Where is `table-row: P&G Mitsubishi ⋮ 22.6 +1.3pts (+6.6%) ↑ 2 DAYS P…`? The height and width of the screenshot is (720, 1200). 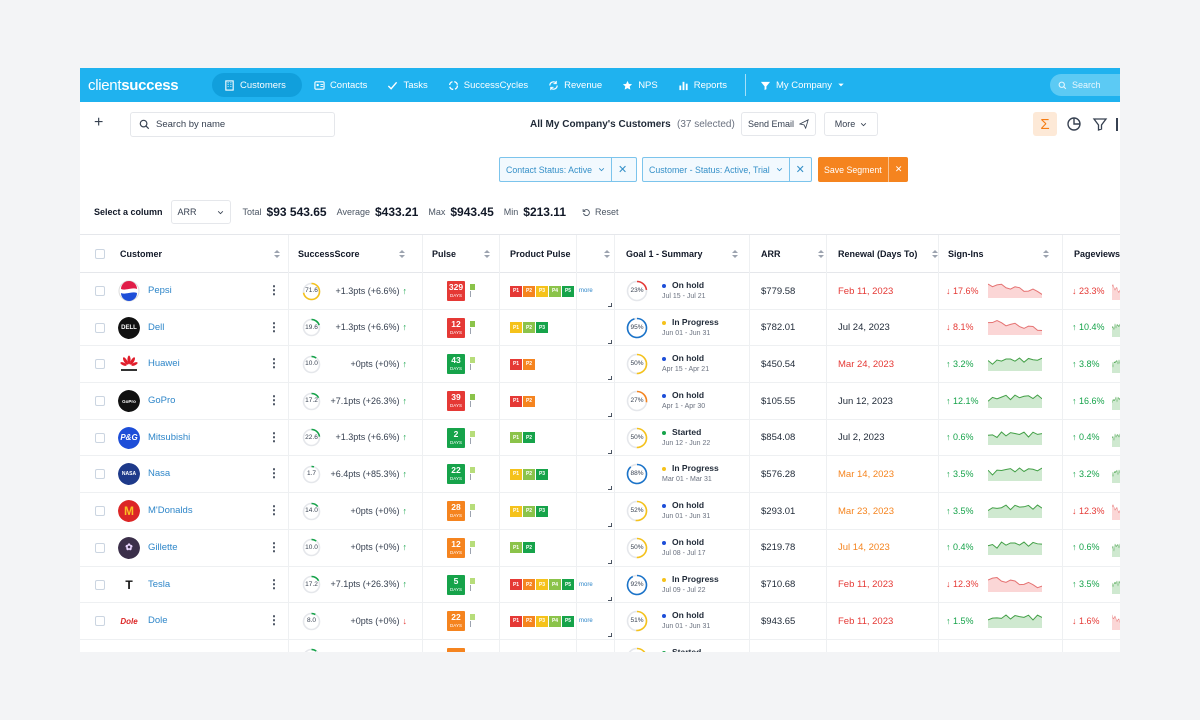
table-row: P&G Mitsubishi ⋮ 22.6 +1.3pts (+6.6%) ↑ 2 DAYS P… is located at coordinates (600, 438).